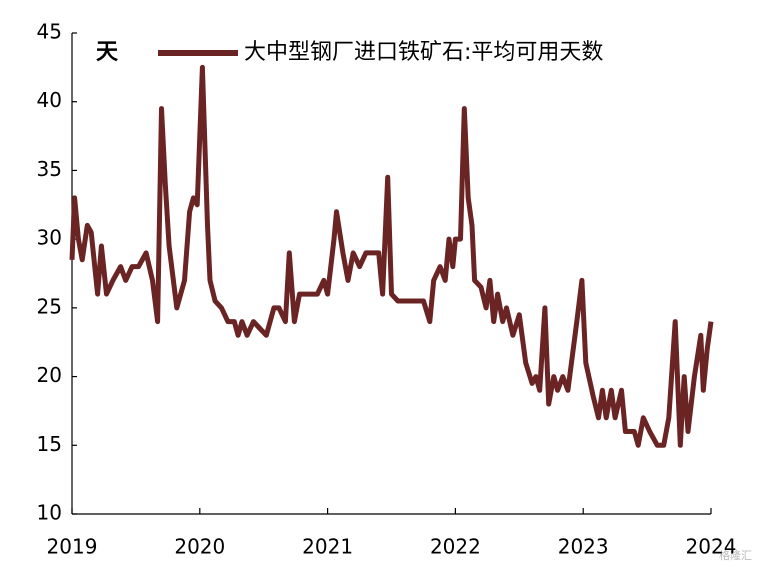 This screenshot has height=567, width=766. I want to click on x-tick-label: 2022, so click(455, 547).